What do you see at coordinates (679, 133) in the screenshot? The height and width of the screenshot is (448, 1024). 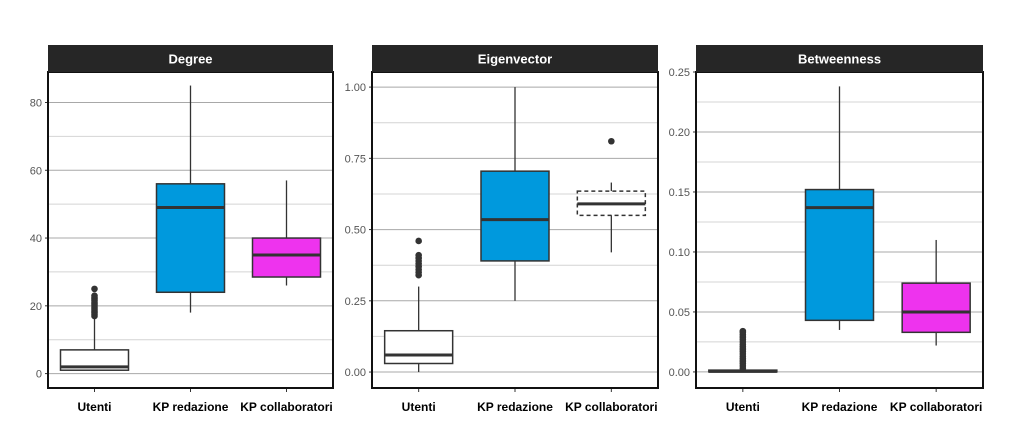 I see `y-tick-label: 0.20` at bounding box center [679, 133].